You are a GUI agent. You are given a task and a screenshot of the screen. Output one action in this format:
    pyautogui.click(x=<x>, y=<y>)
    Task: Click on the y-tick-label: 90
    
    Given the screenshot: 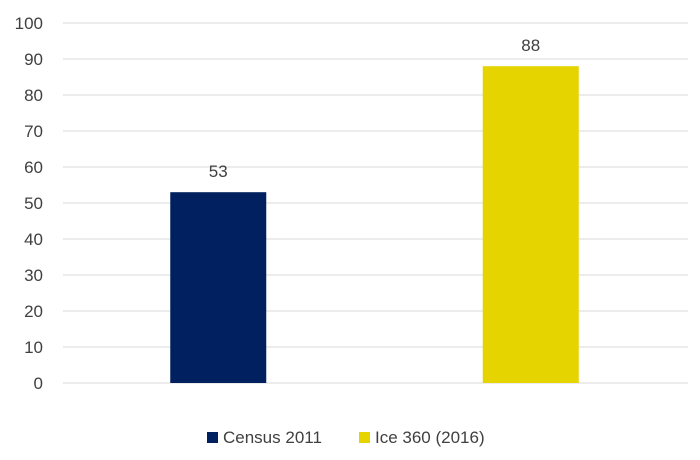 What is the action you would take?
    pyautogui.click(x=33, y=59)
    